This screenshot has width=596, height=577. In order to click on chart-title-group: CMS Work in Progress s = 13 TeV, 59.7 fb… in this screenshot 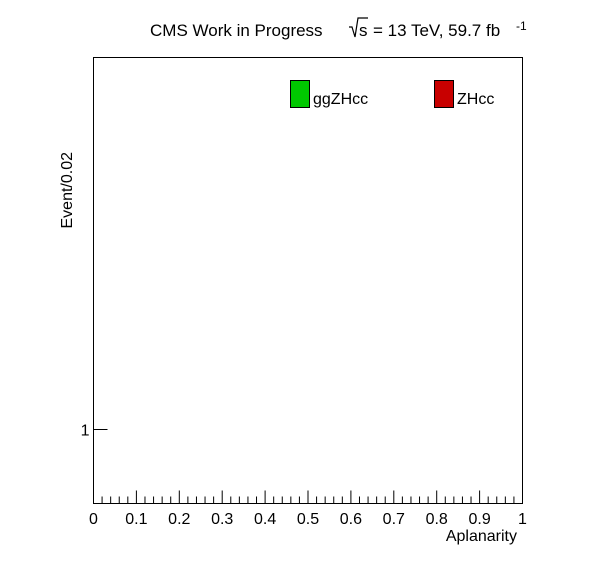, I will do `click(338, 28)`.